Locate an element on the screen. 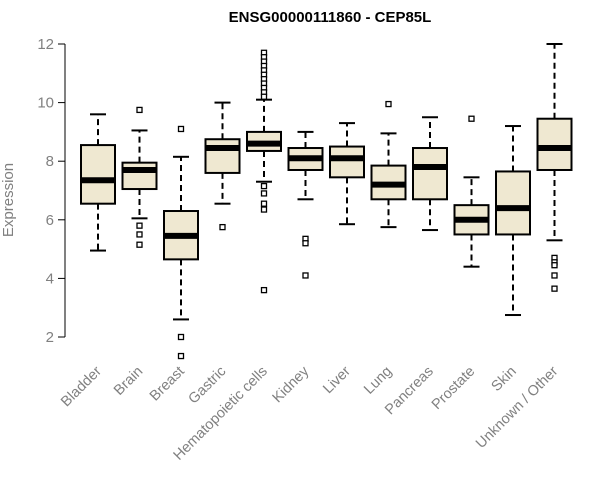  x-tick-label: Breast is located at coordinates (167, 384).